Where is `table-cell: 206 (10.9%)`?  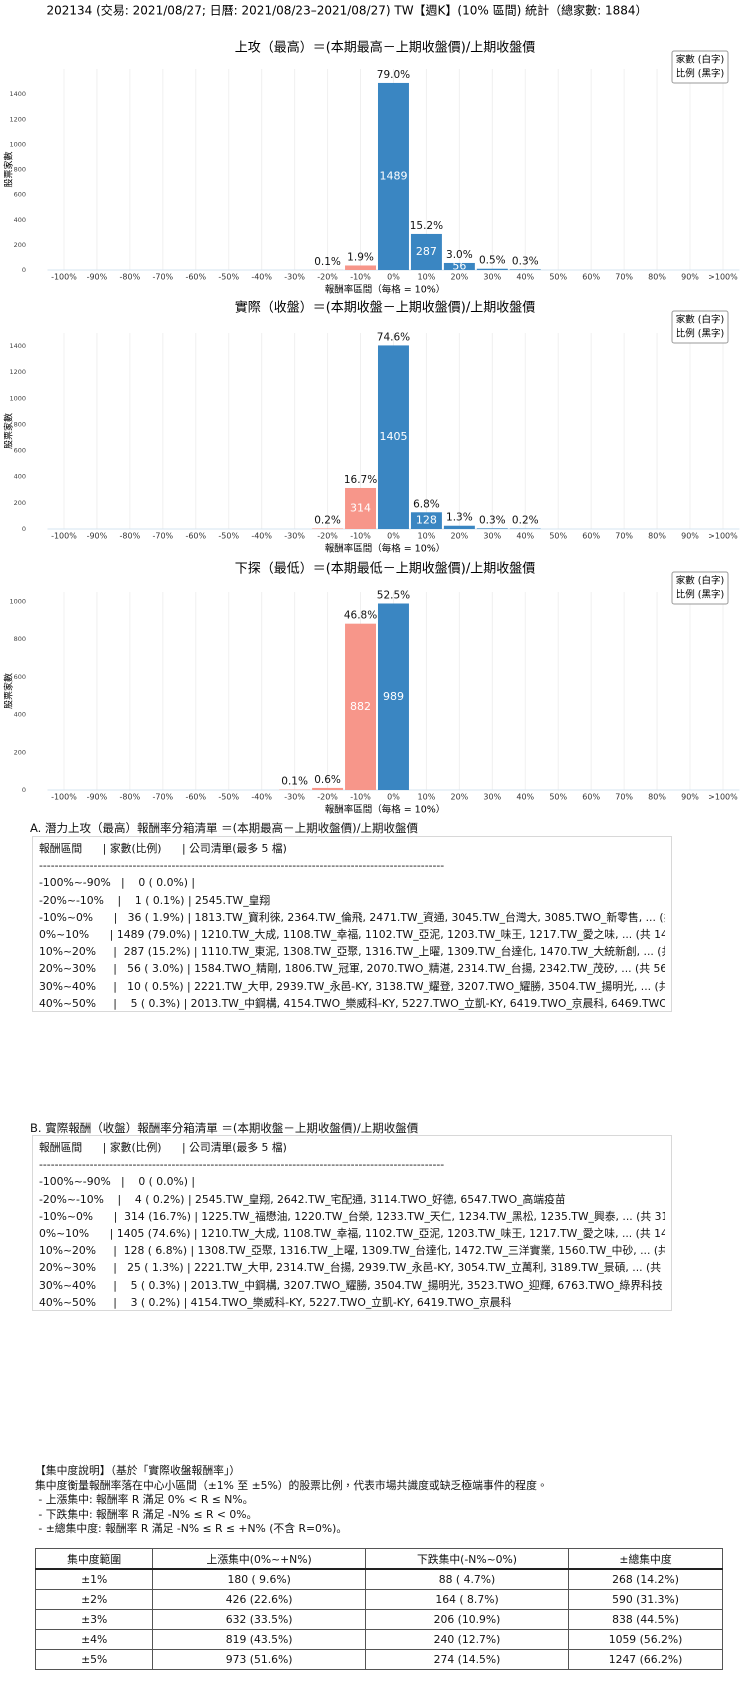 table-cell: 206 (10.9%) is located at coordinates (467, 1619).